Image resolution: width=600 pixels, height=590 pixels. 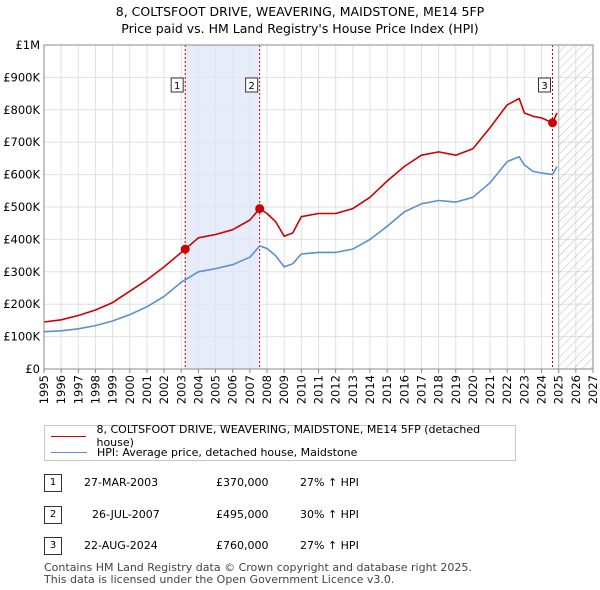 I want to click on x-tick-label: 2026, so click(x=576, y=389).